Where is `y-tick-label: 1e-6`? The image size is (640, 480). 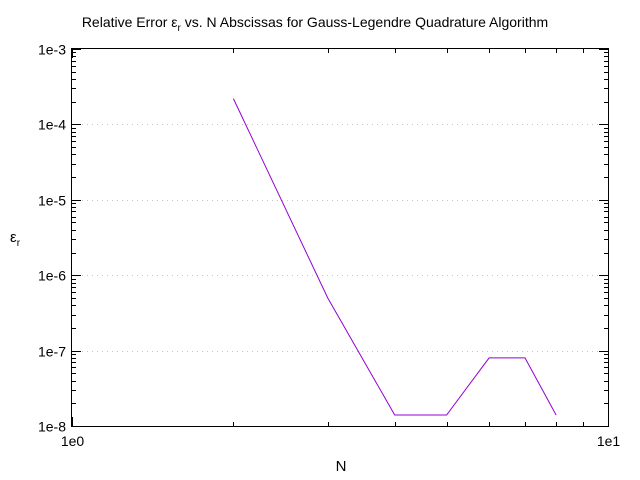 y-tick-label: 1e-6 is located at coordinates (52, 276).